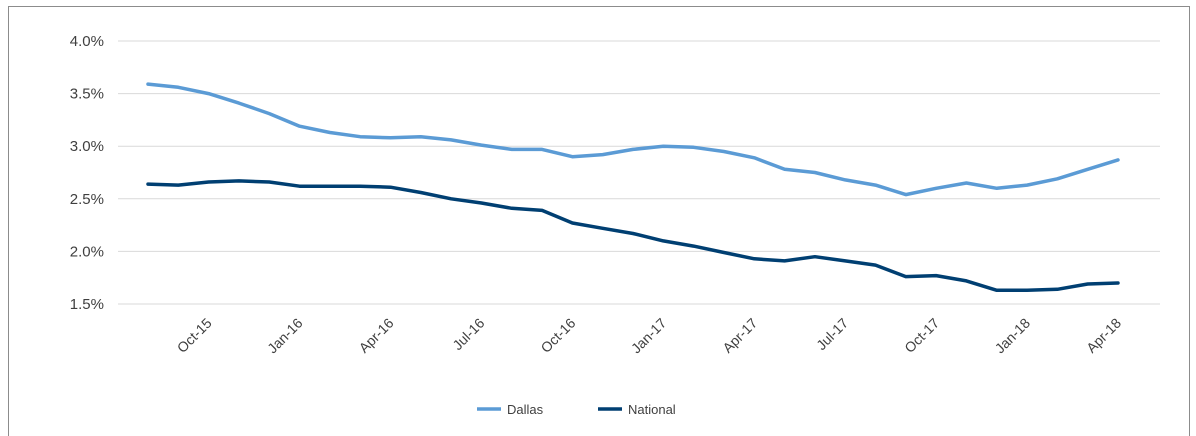  Describe the element at coordinates (832, 334) in the screenshot. I see `x-tick-label: Jul-17` at that location.